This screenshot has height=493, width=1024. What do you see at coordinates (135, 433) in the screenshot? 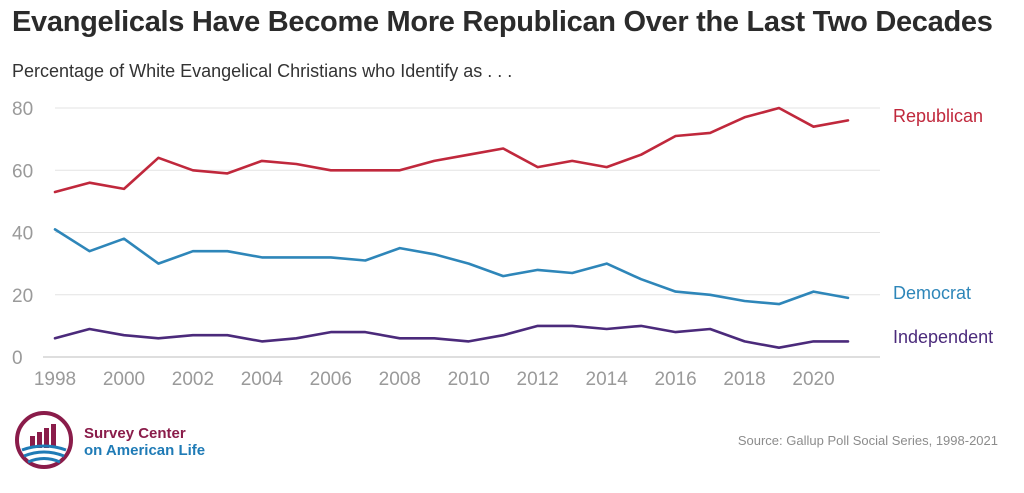
I see `brand-line-1: Survey Center` at bounding box center [135, 433].